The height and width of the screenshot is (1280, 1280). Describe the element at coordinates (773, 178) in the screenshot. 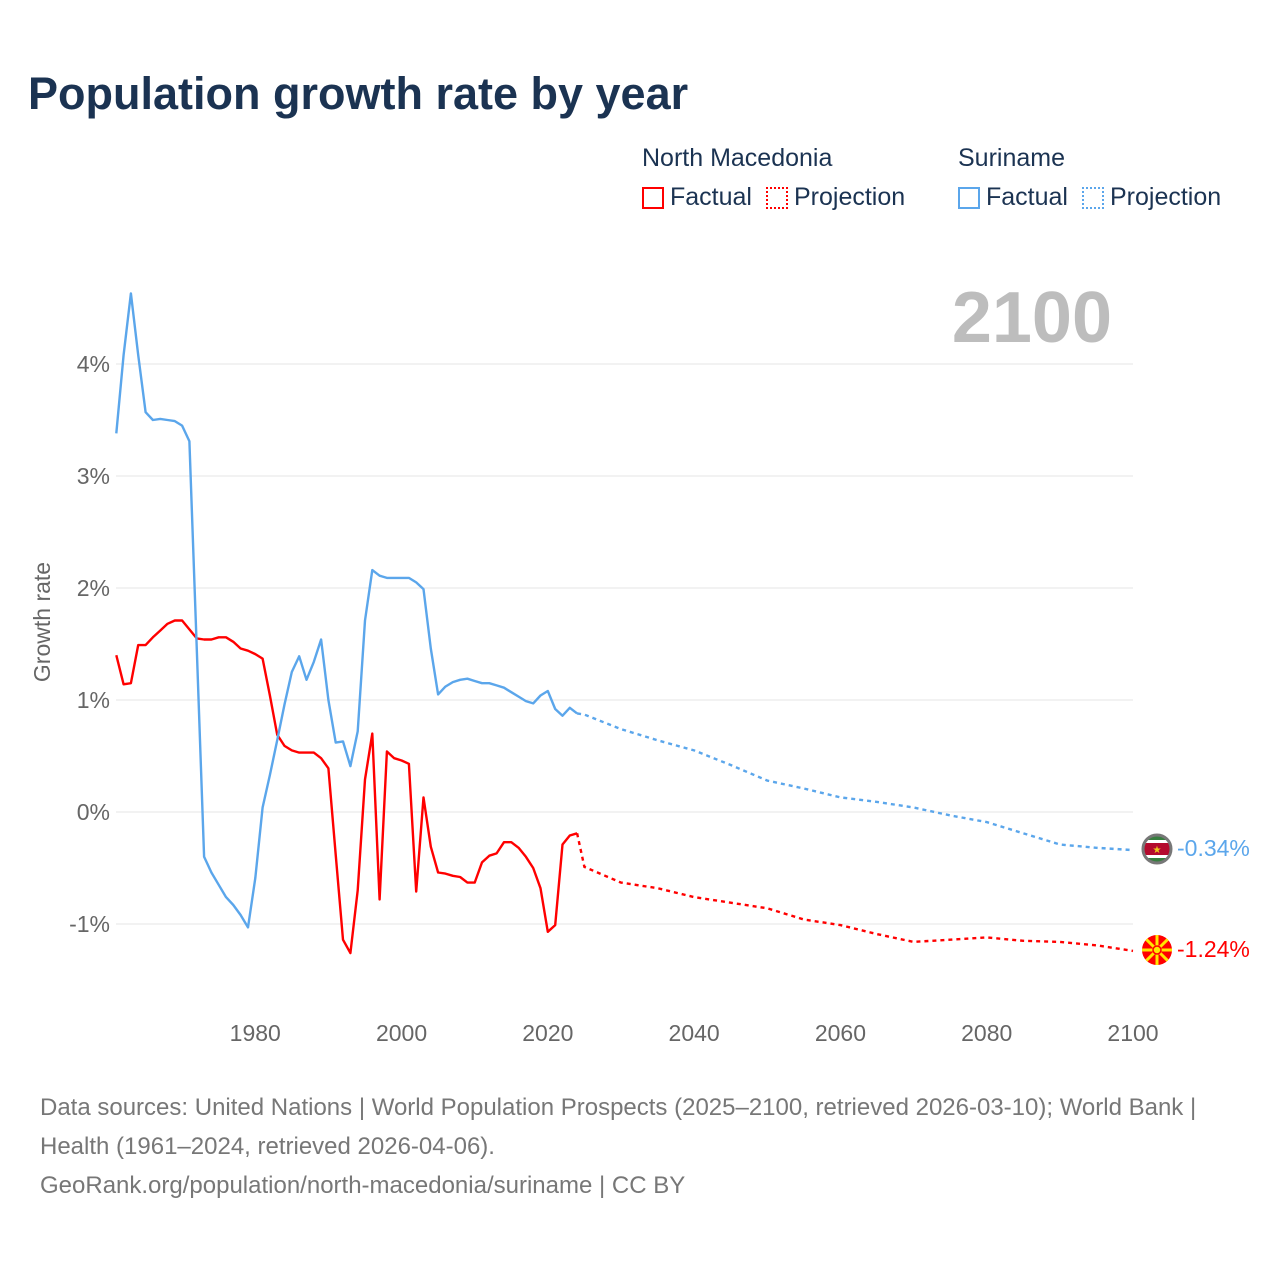

I see `legend-north-macedonia: North Macedonia Factual Projection` at that location.